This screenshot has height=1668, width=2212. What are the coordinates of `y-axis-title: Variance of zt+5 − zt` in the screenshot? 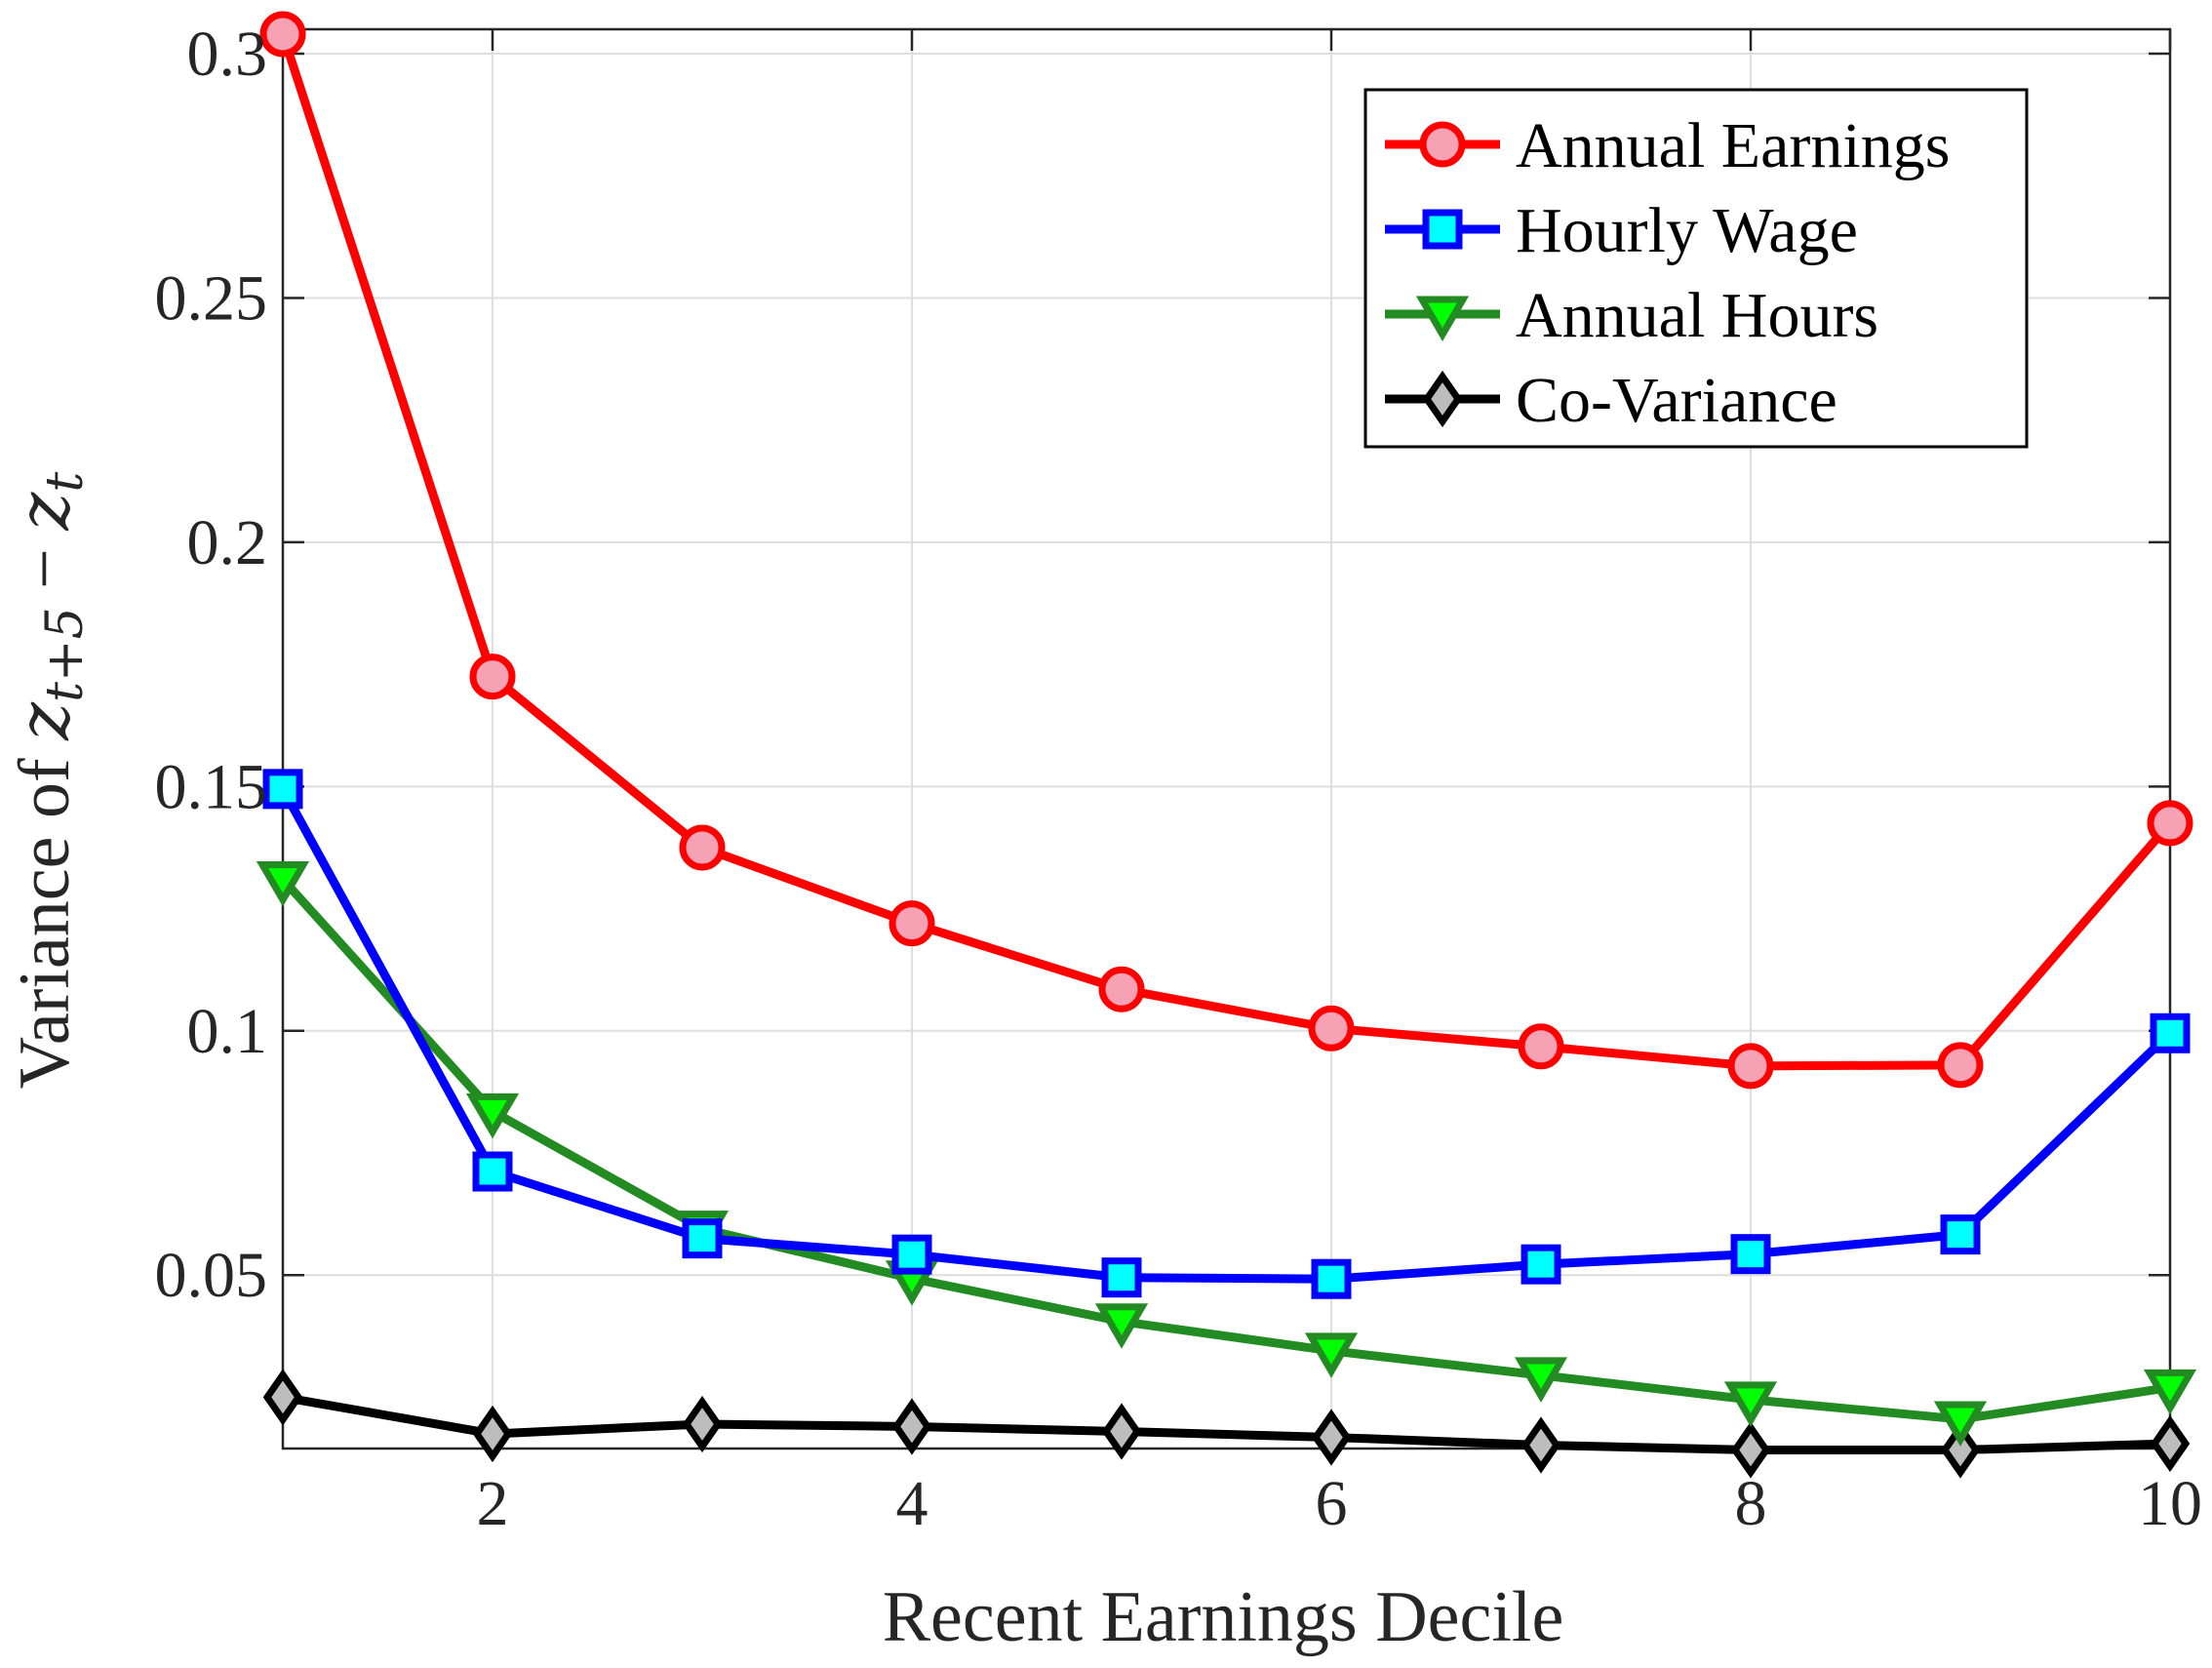 It's located at (48, 781).